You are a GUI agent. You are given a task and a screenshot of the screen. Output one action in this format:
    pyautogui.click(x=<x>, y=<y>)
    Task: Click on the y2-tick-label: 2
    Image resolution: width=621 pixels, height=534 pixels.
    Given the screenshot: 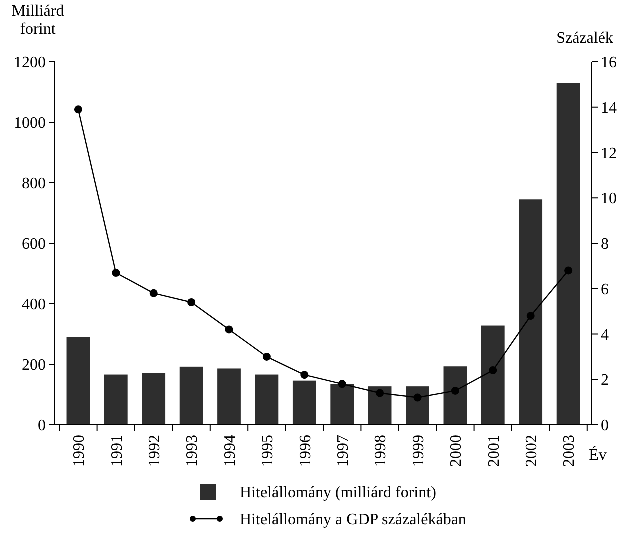 What is the action you would take?
    pyautogui.click(x=605, y=381)
    